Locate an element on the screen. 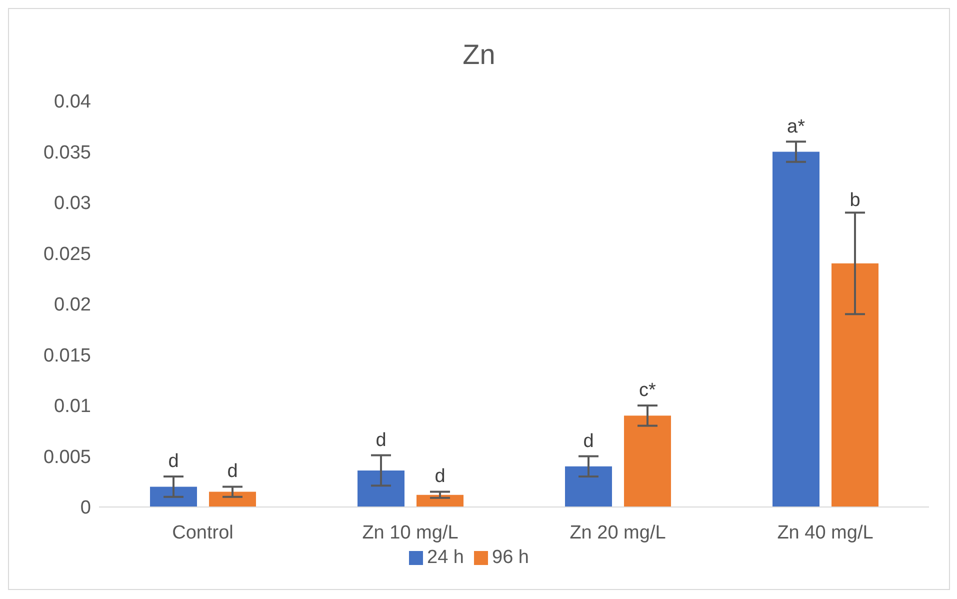  y-tick-label: 0.01 is located at coordinates (72, 407).